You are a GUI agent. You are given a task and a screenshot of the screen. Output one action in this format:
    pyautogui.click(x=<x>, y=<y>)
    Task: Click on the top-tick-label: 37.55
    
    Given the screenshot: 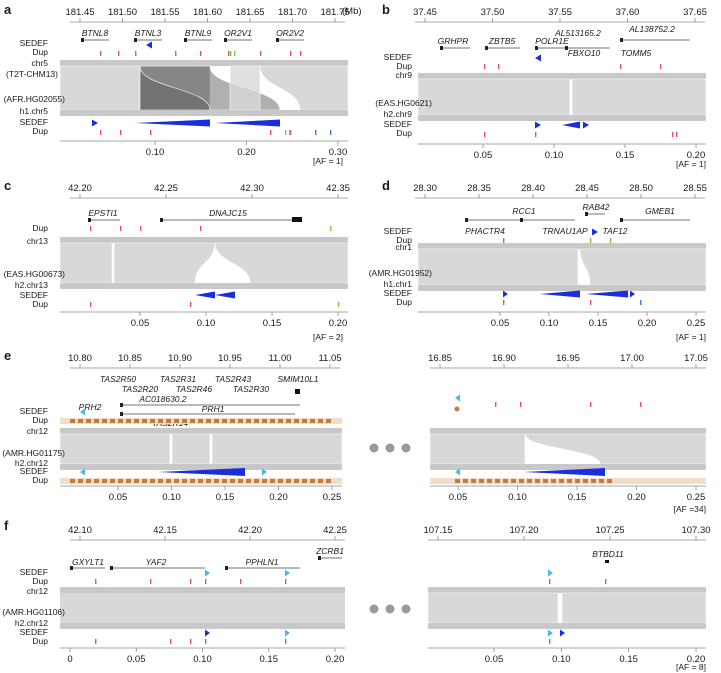 What is the action you would take?
    pyautogui.click(x=560, y=12)
    